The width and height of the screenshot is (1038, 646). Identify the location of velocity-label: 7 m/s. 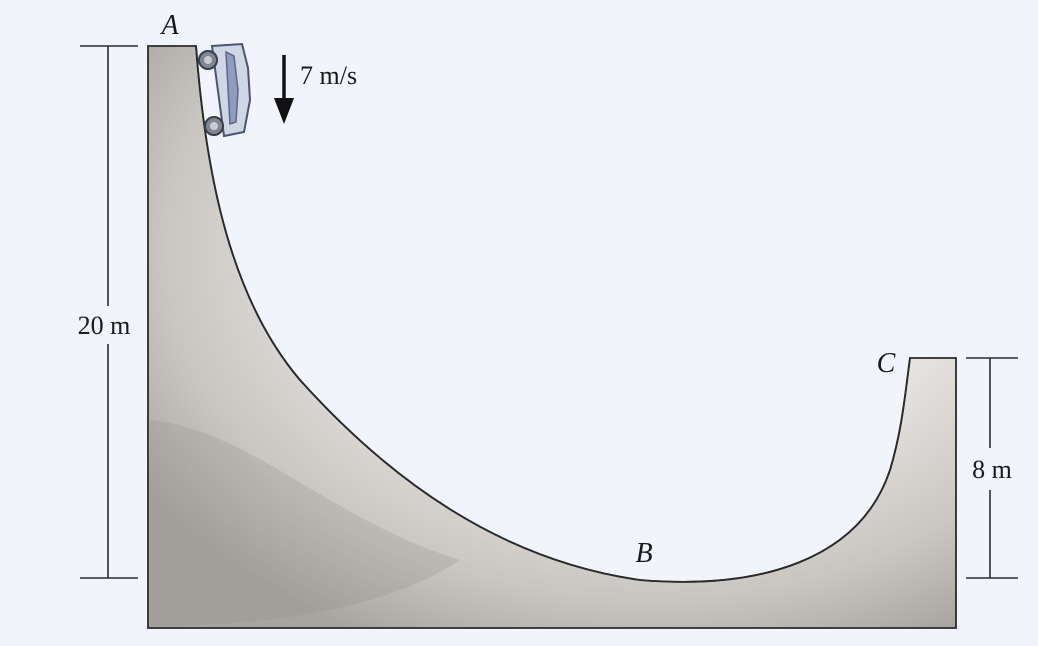
(328, 75).